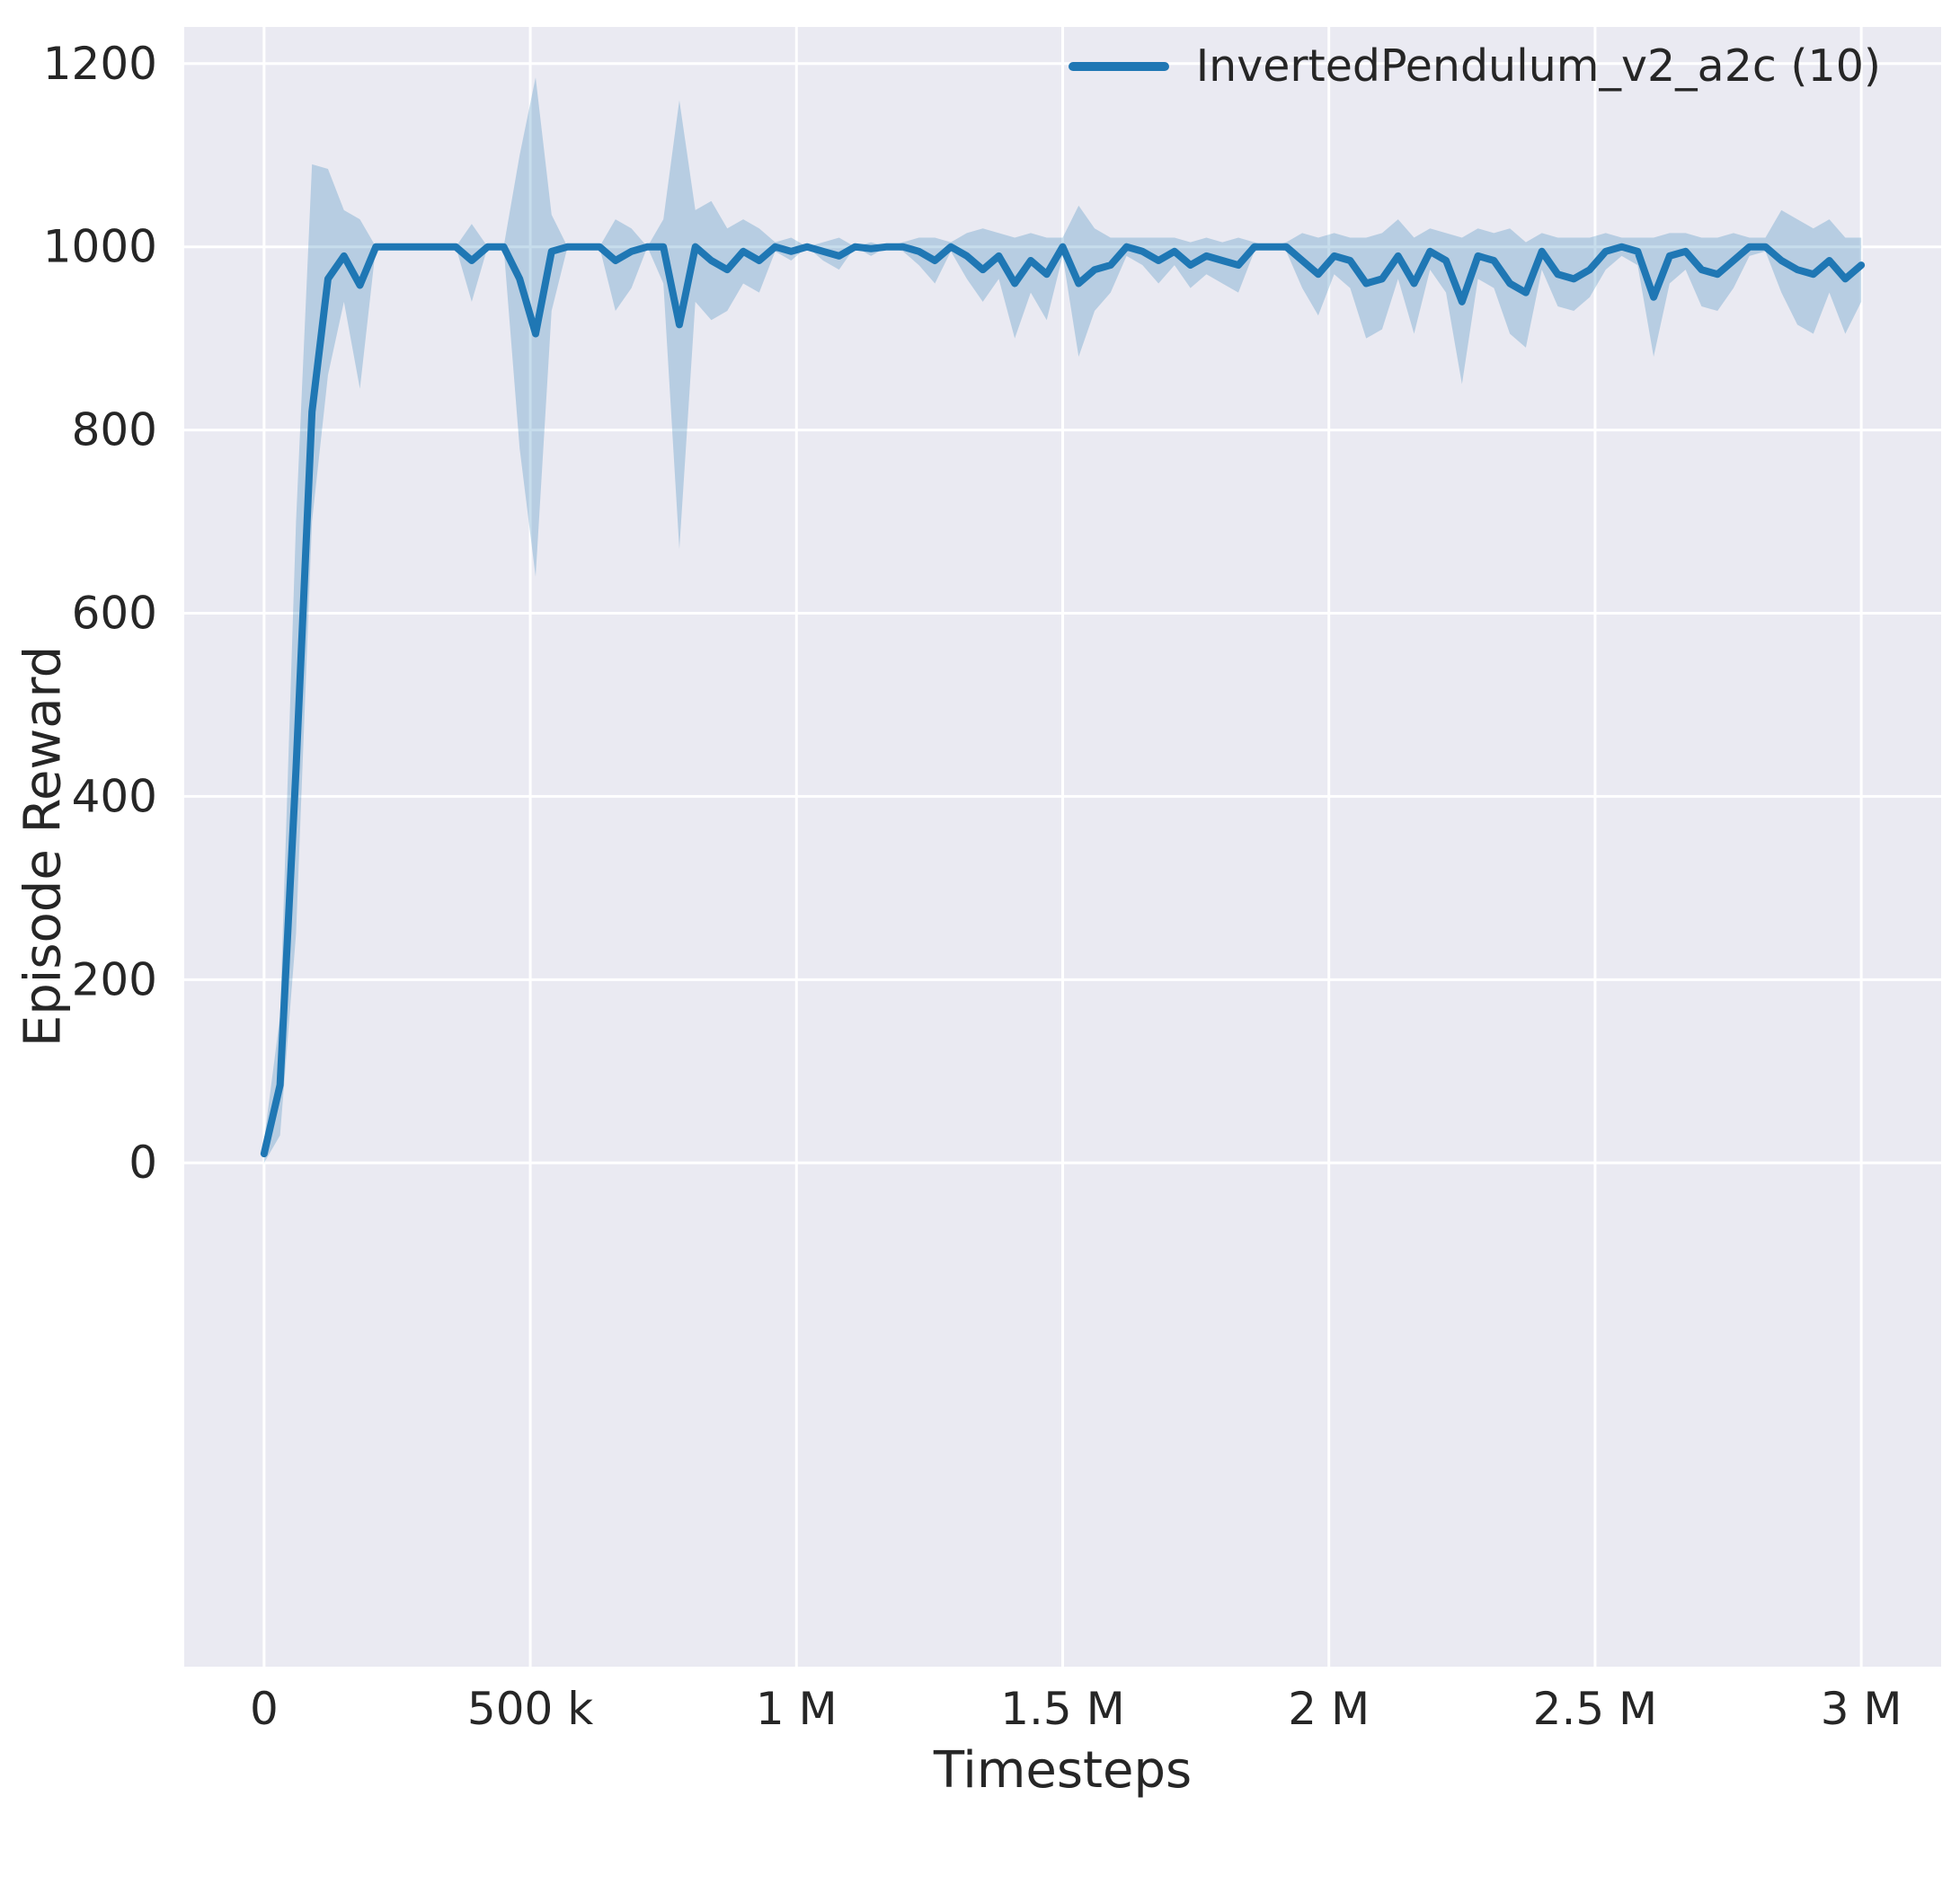 This screenshot has width=1960, height=1885. I want to click on x-tick-label: 0, so click(265, 1709).